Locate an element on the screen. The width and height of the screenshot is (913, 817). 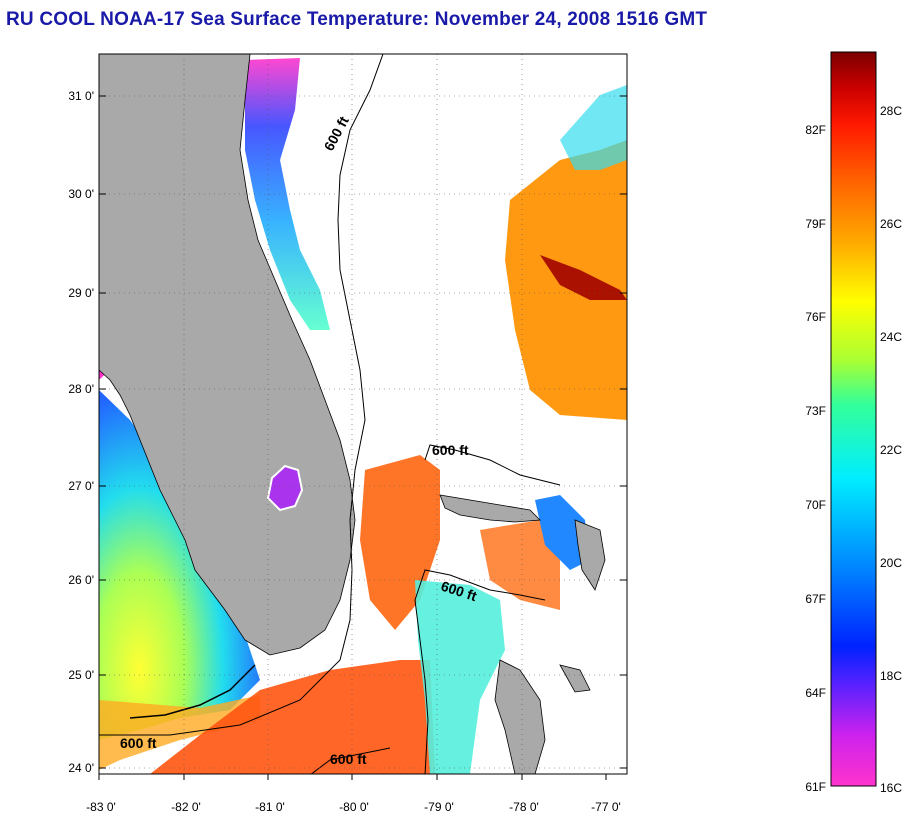
lat-label: 30 0' is located at coordinates (81, 194).